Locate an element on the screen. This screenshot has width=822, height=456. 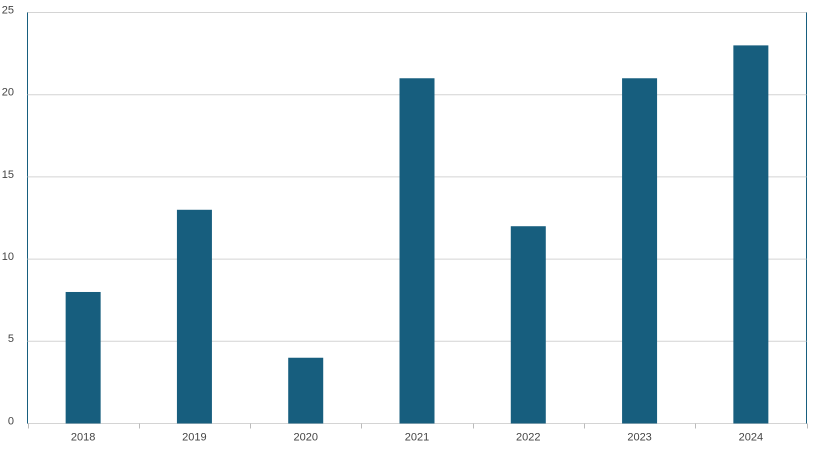
x-tick-label: 2022 is located at coordinates (528, 437).